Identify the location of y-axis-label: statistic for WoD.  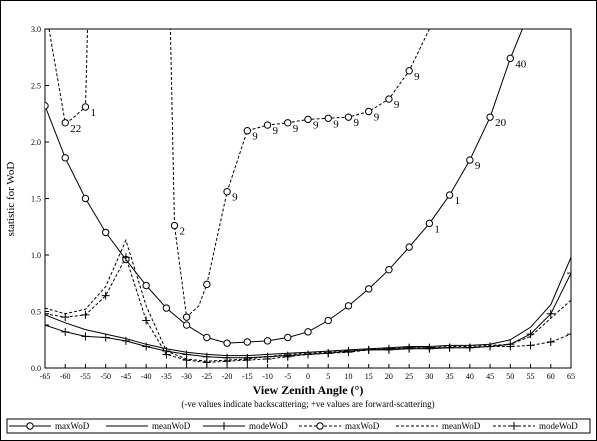
(11, 199).